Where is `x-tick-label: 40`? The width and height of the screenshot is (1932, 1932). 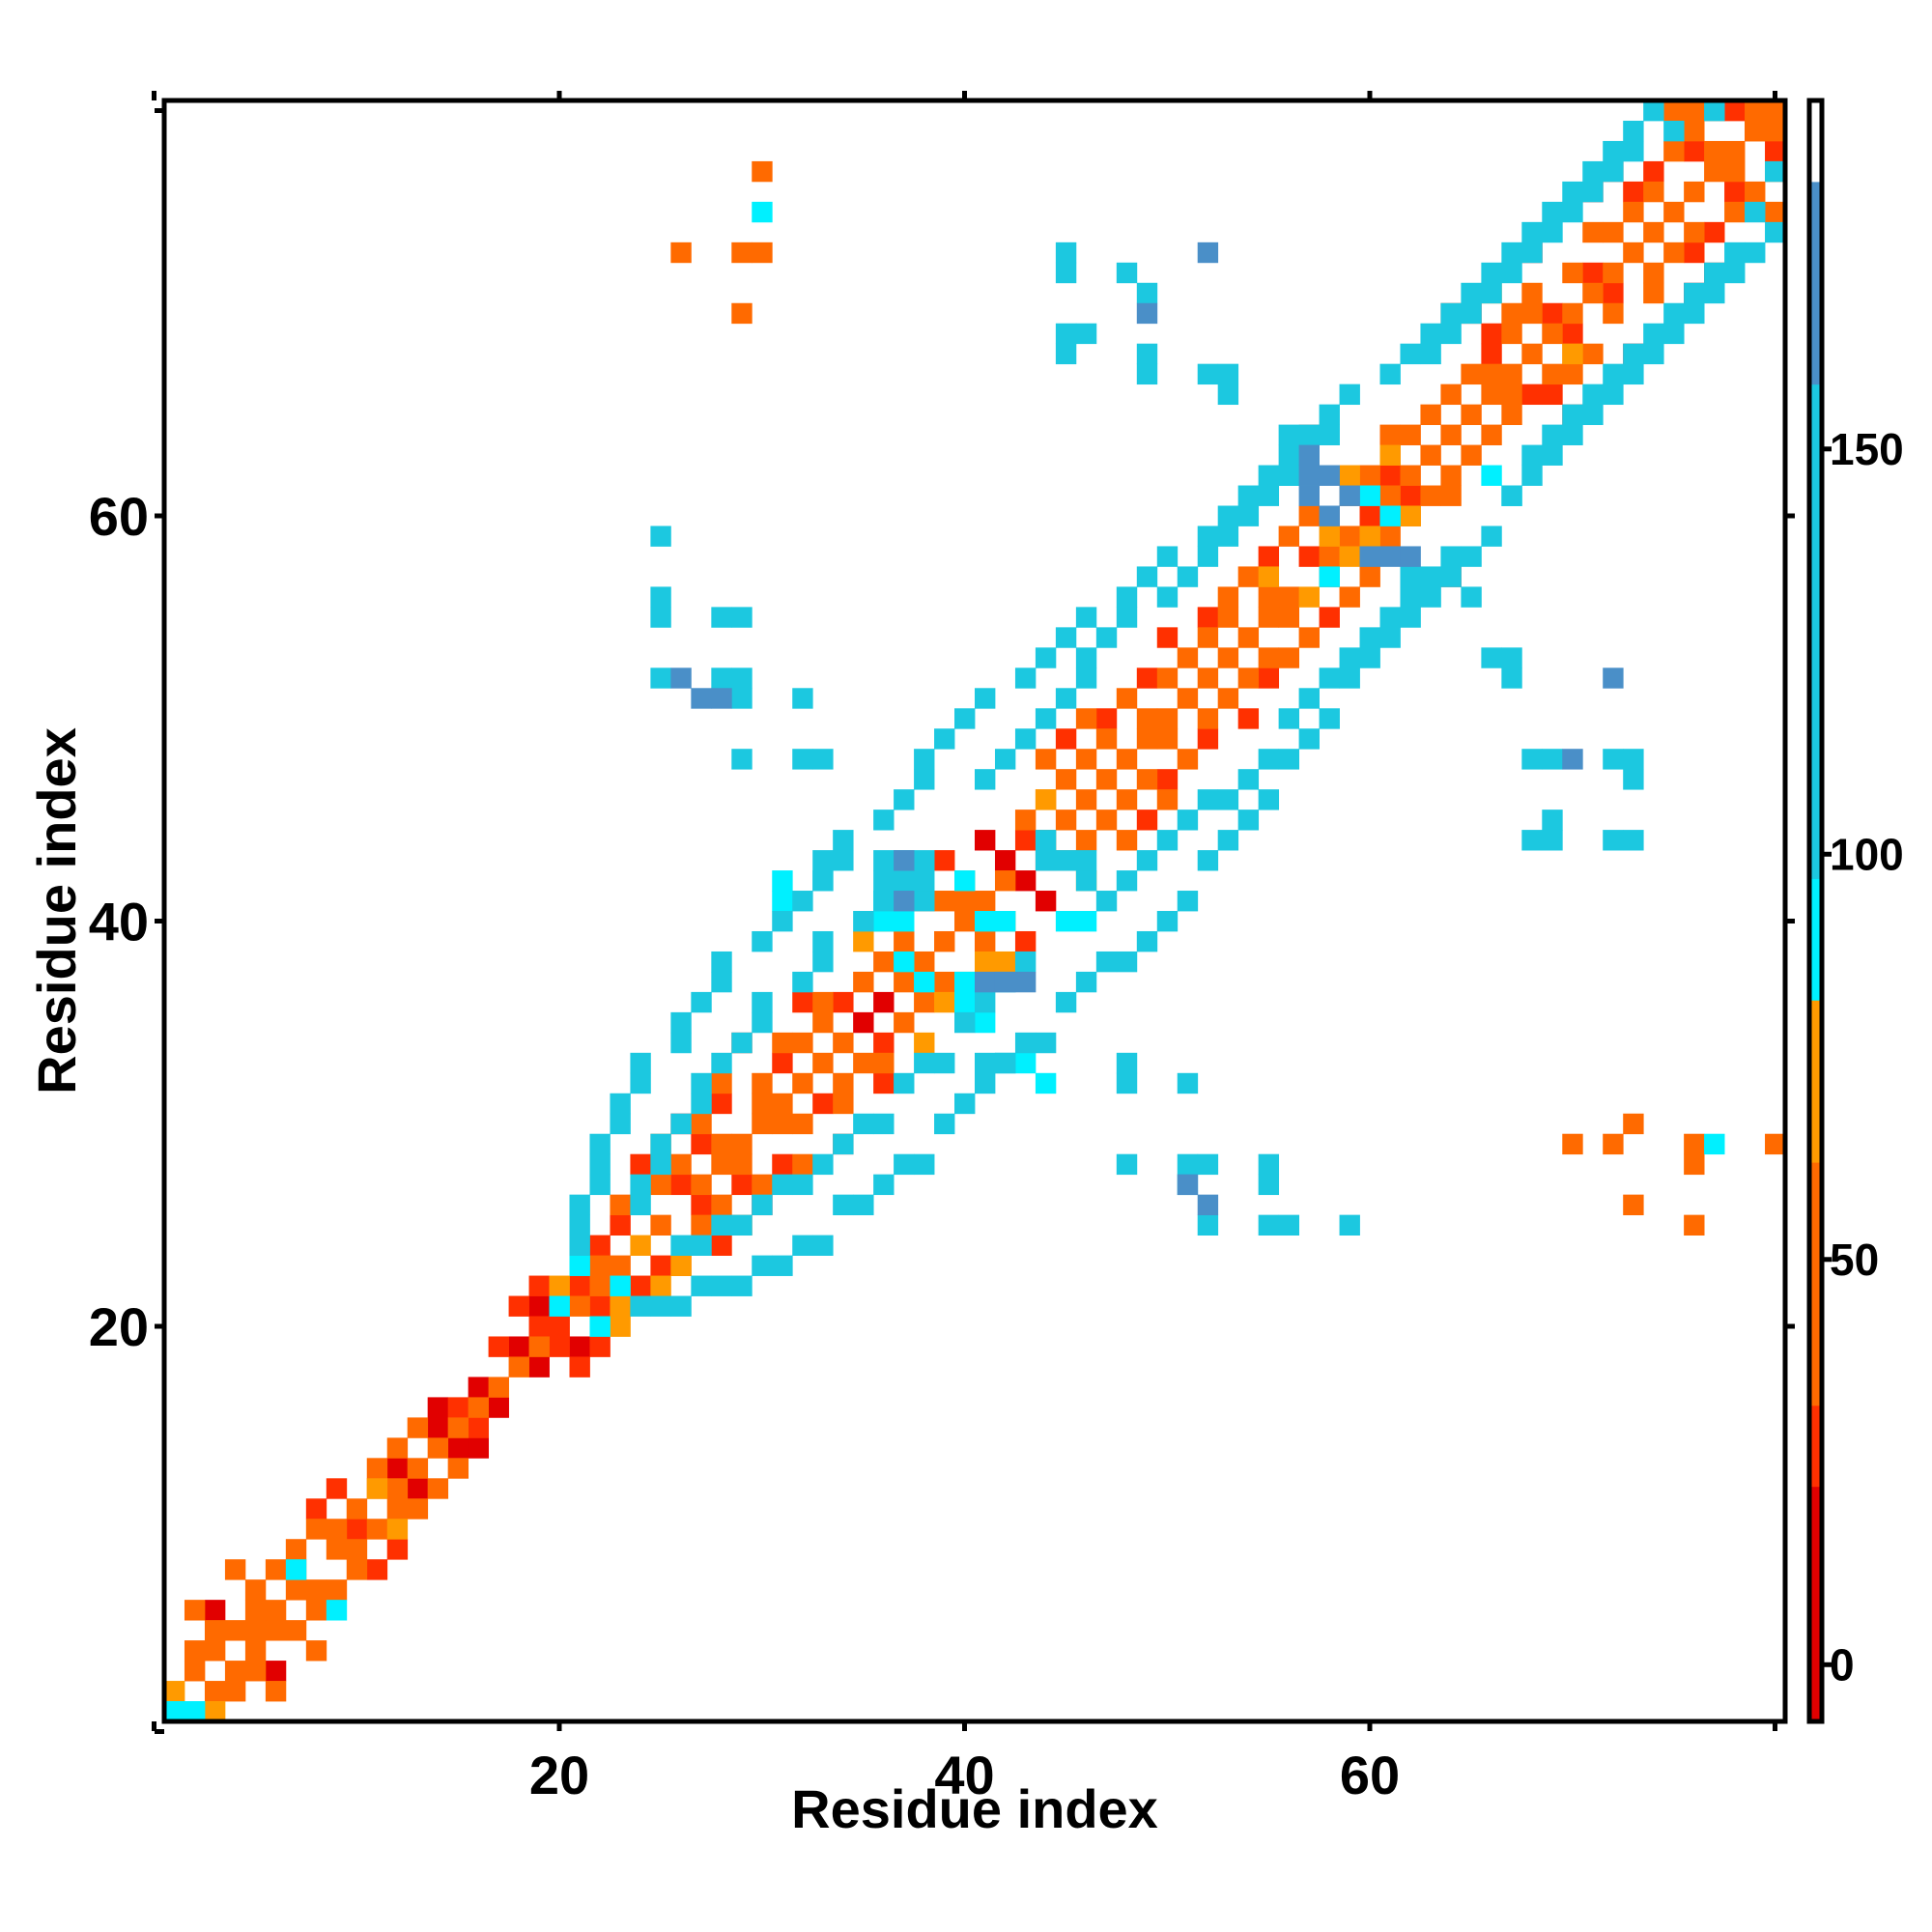 x-tick-label: 40 is located at coordinates (964, 1775).